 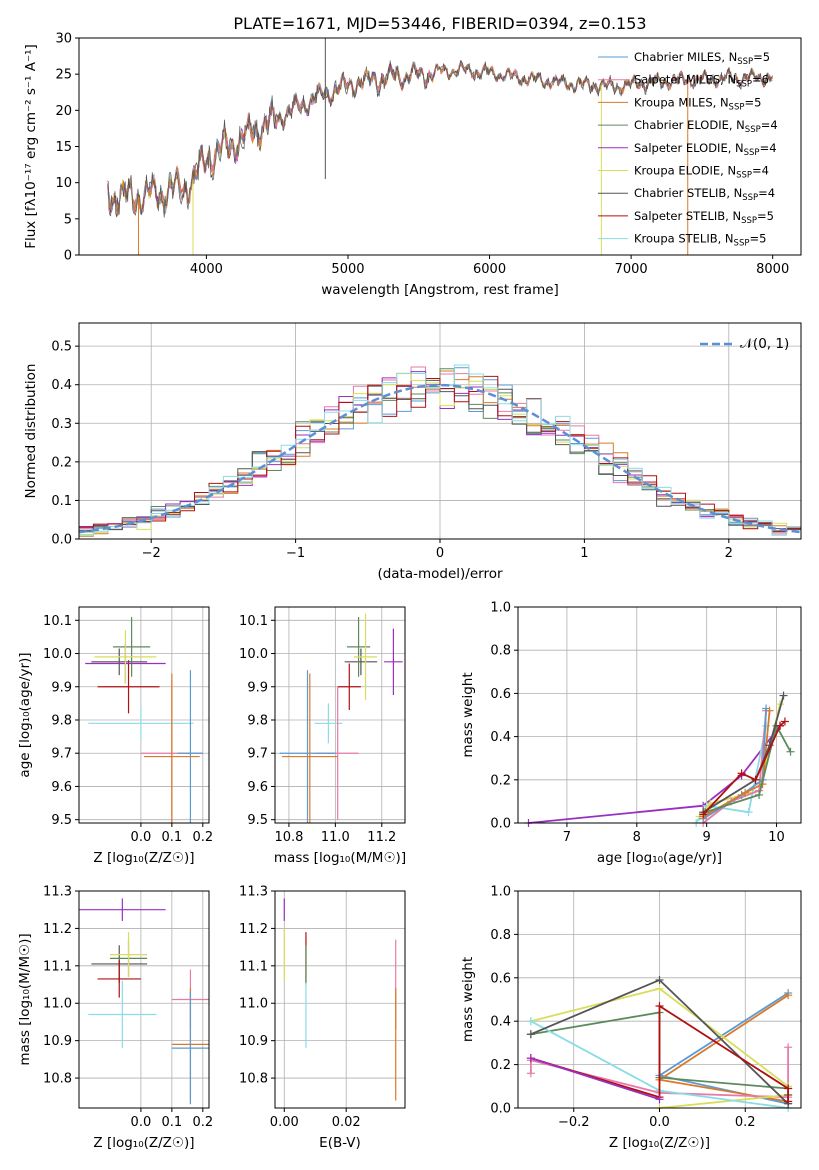 What do you see at coordinates (440, 553) in the screenshot?
I see `x-tick-label: 0` at bounding box center [440, 553].